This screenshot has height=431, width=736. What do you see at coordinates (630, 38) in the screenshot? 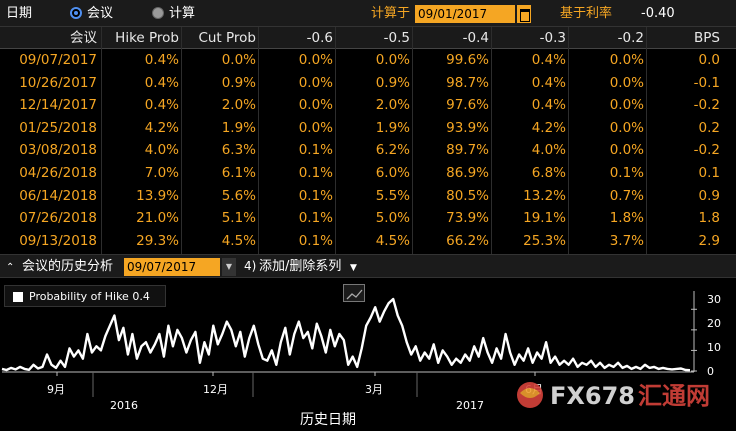
I see `col-header-rate-5: -0.2` at bounding box center [630, 38].